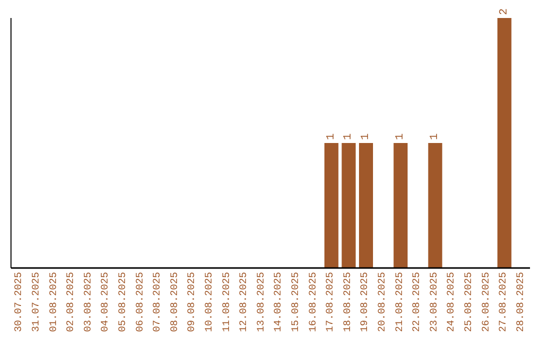  What do you see at coordinates (54, 302) in the screenshot?
I see `x-tick-label: 01.08.2025` at bounding box center [54, 302].